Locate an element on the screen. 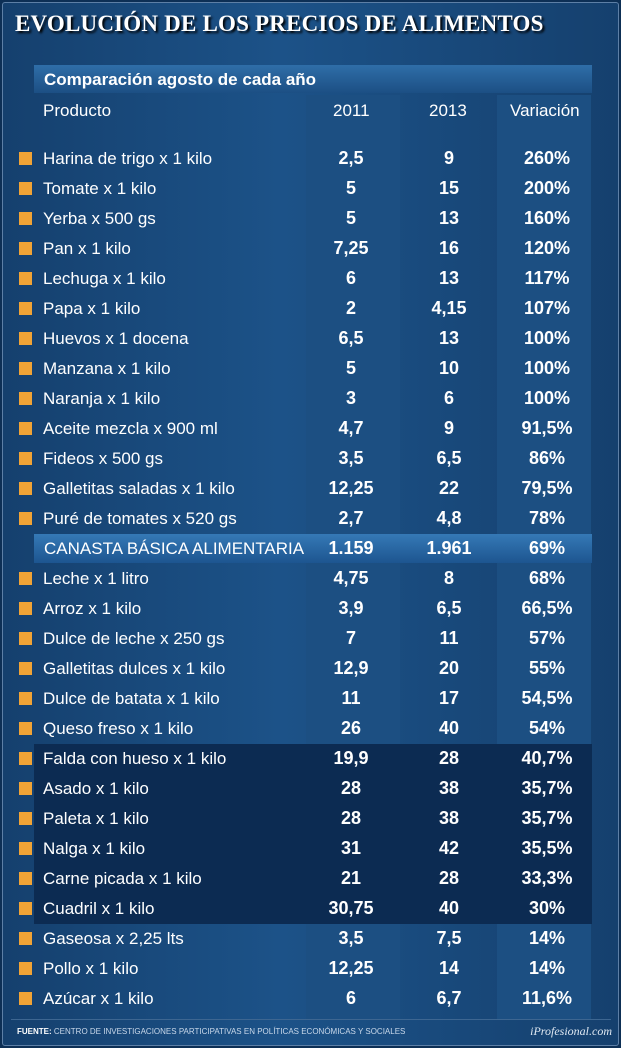  product-name: Tomate x 1 kilo is located at coordinates (100, 188).